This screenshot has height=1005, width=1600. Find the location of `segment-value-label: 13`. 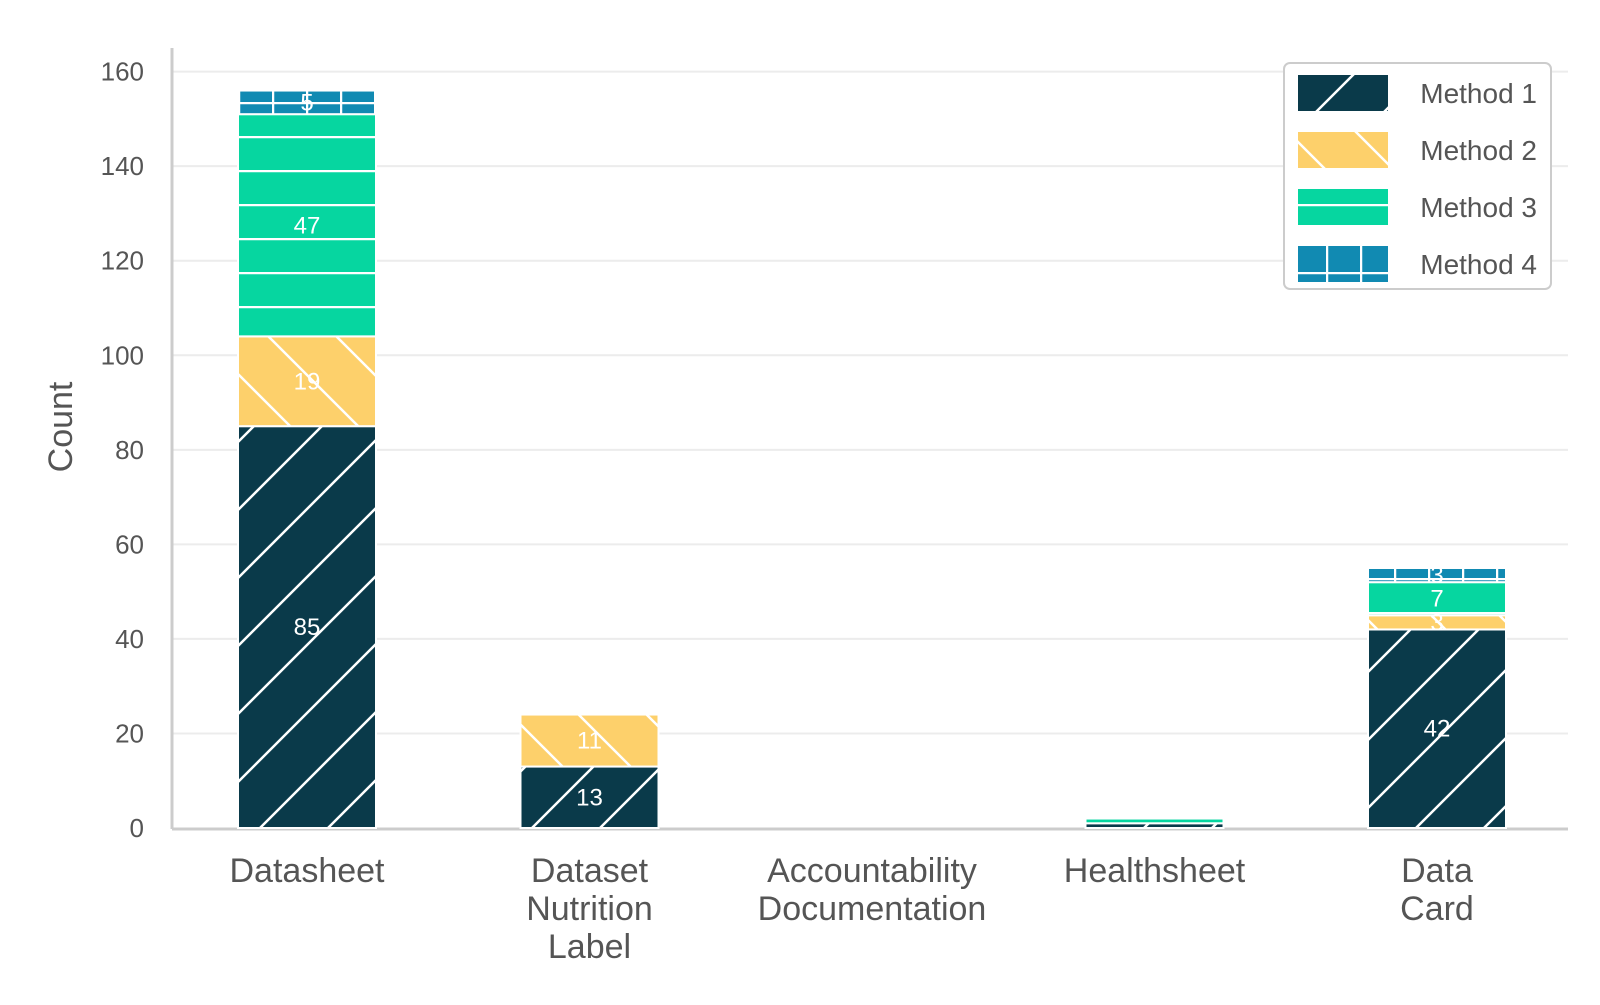

segment-value-label: 13 is located at coordinates (589, 797).